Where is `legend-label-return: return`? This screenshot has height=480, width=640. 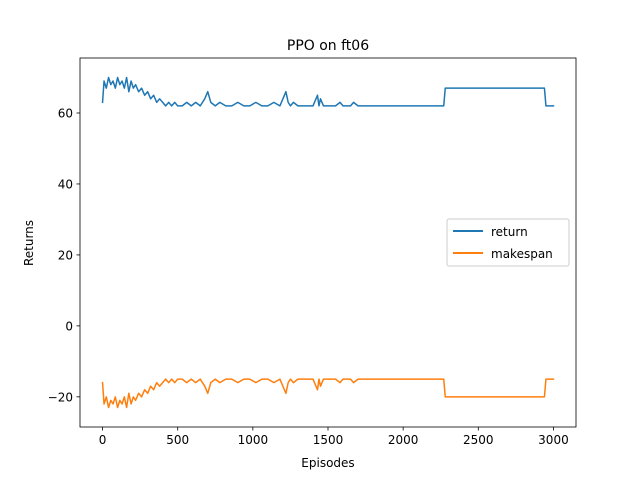
legend-label-return: return is located at coordinates (509, 232).